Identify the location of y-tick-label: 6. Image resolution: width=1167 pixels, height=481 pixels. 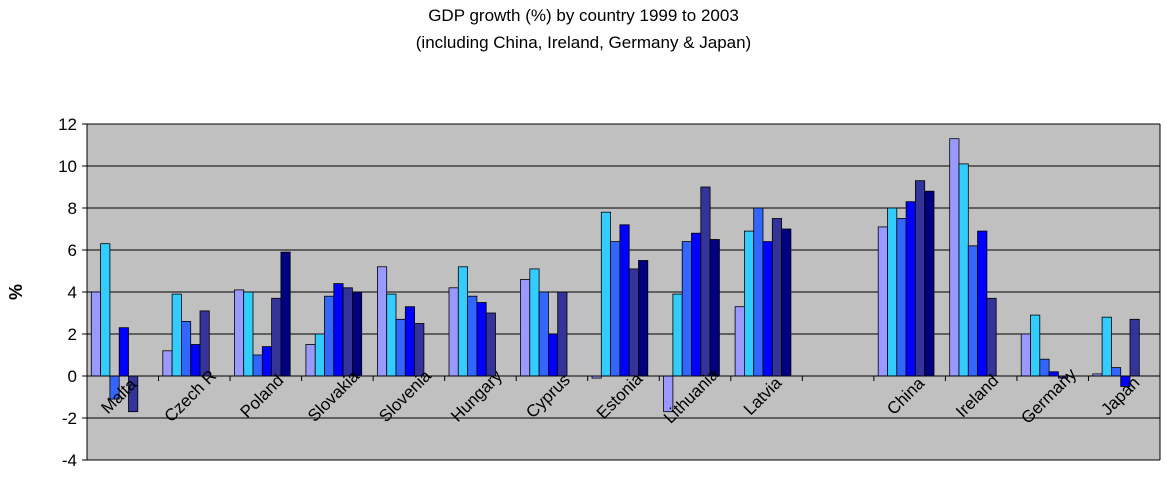
(72, 250).